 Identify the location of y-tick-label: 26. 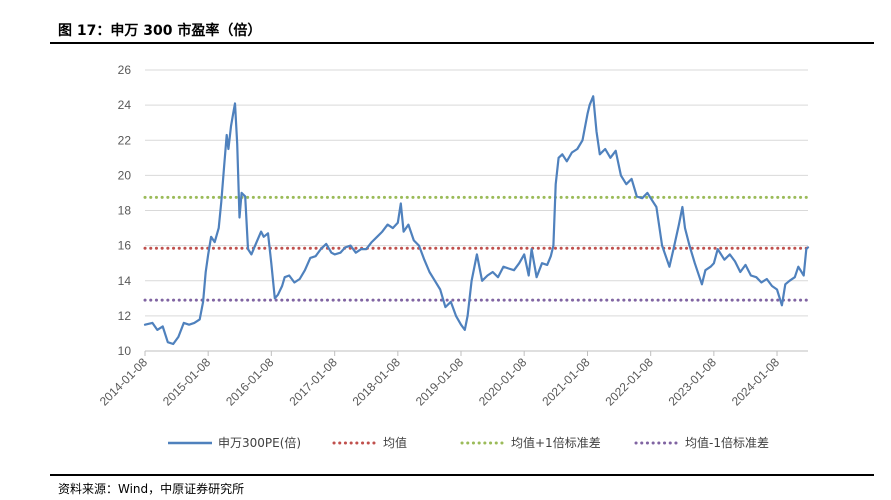
(125, 70).